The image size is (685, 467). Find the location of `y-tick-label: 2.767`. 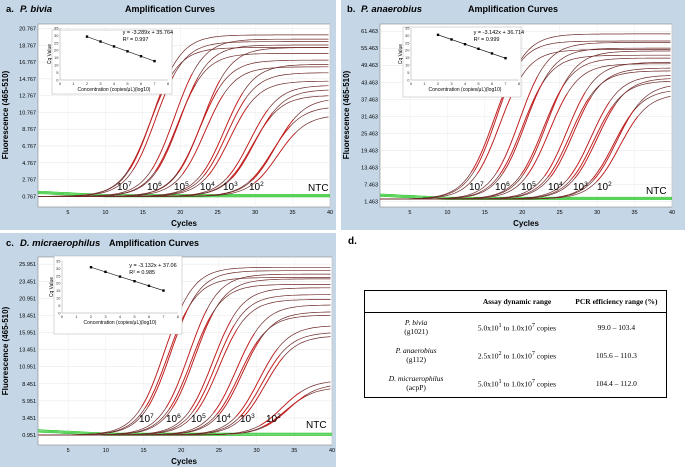

y-tick-label: 2.767 is located at coordinates (29, 181).